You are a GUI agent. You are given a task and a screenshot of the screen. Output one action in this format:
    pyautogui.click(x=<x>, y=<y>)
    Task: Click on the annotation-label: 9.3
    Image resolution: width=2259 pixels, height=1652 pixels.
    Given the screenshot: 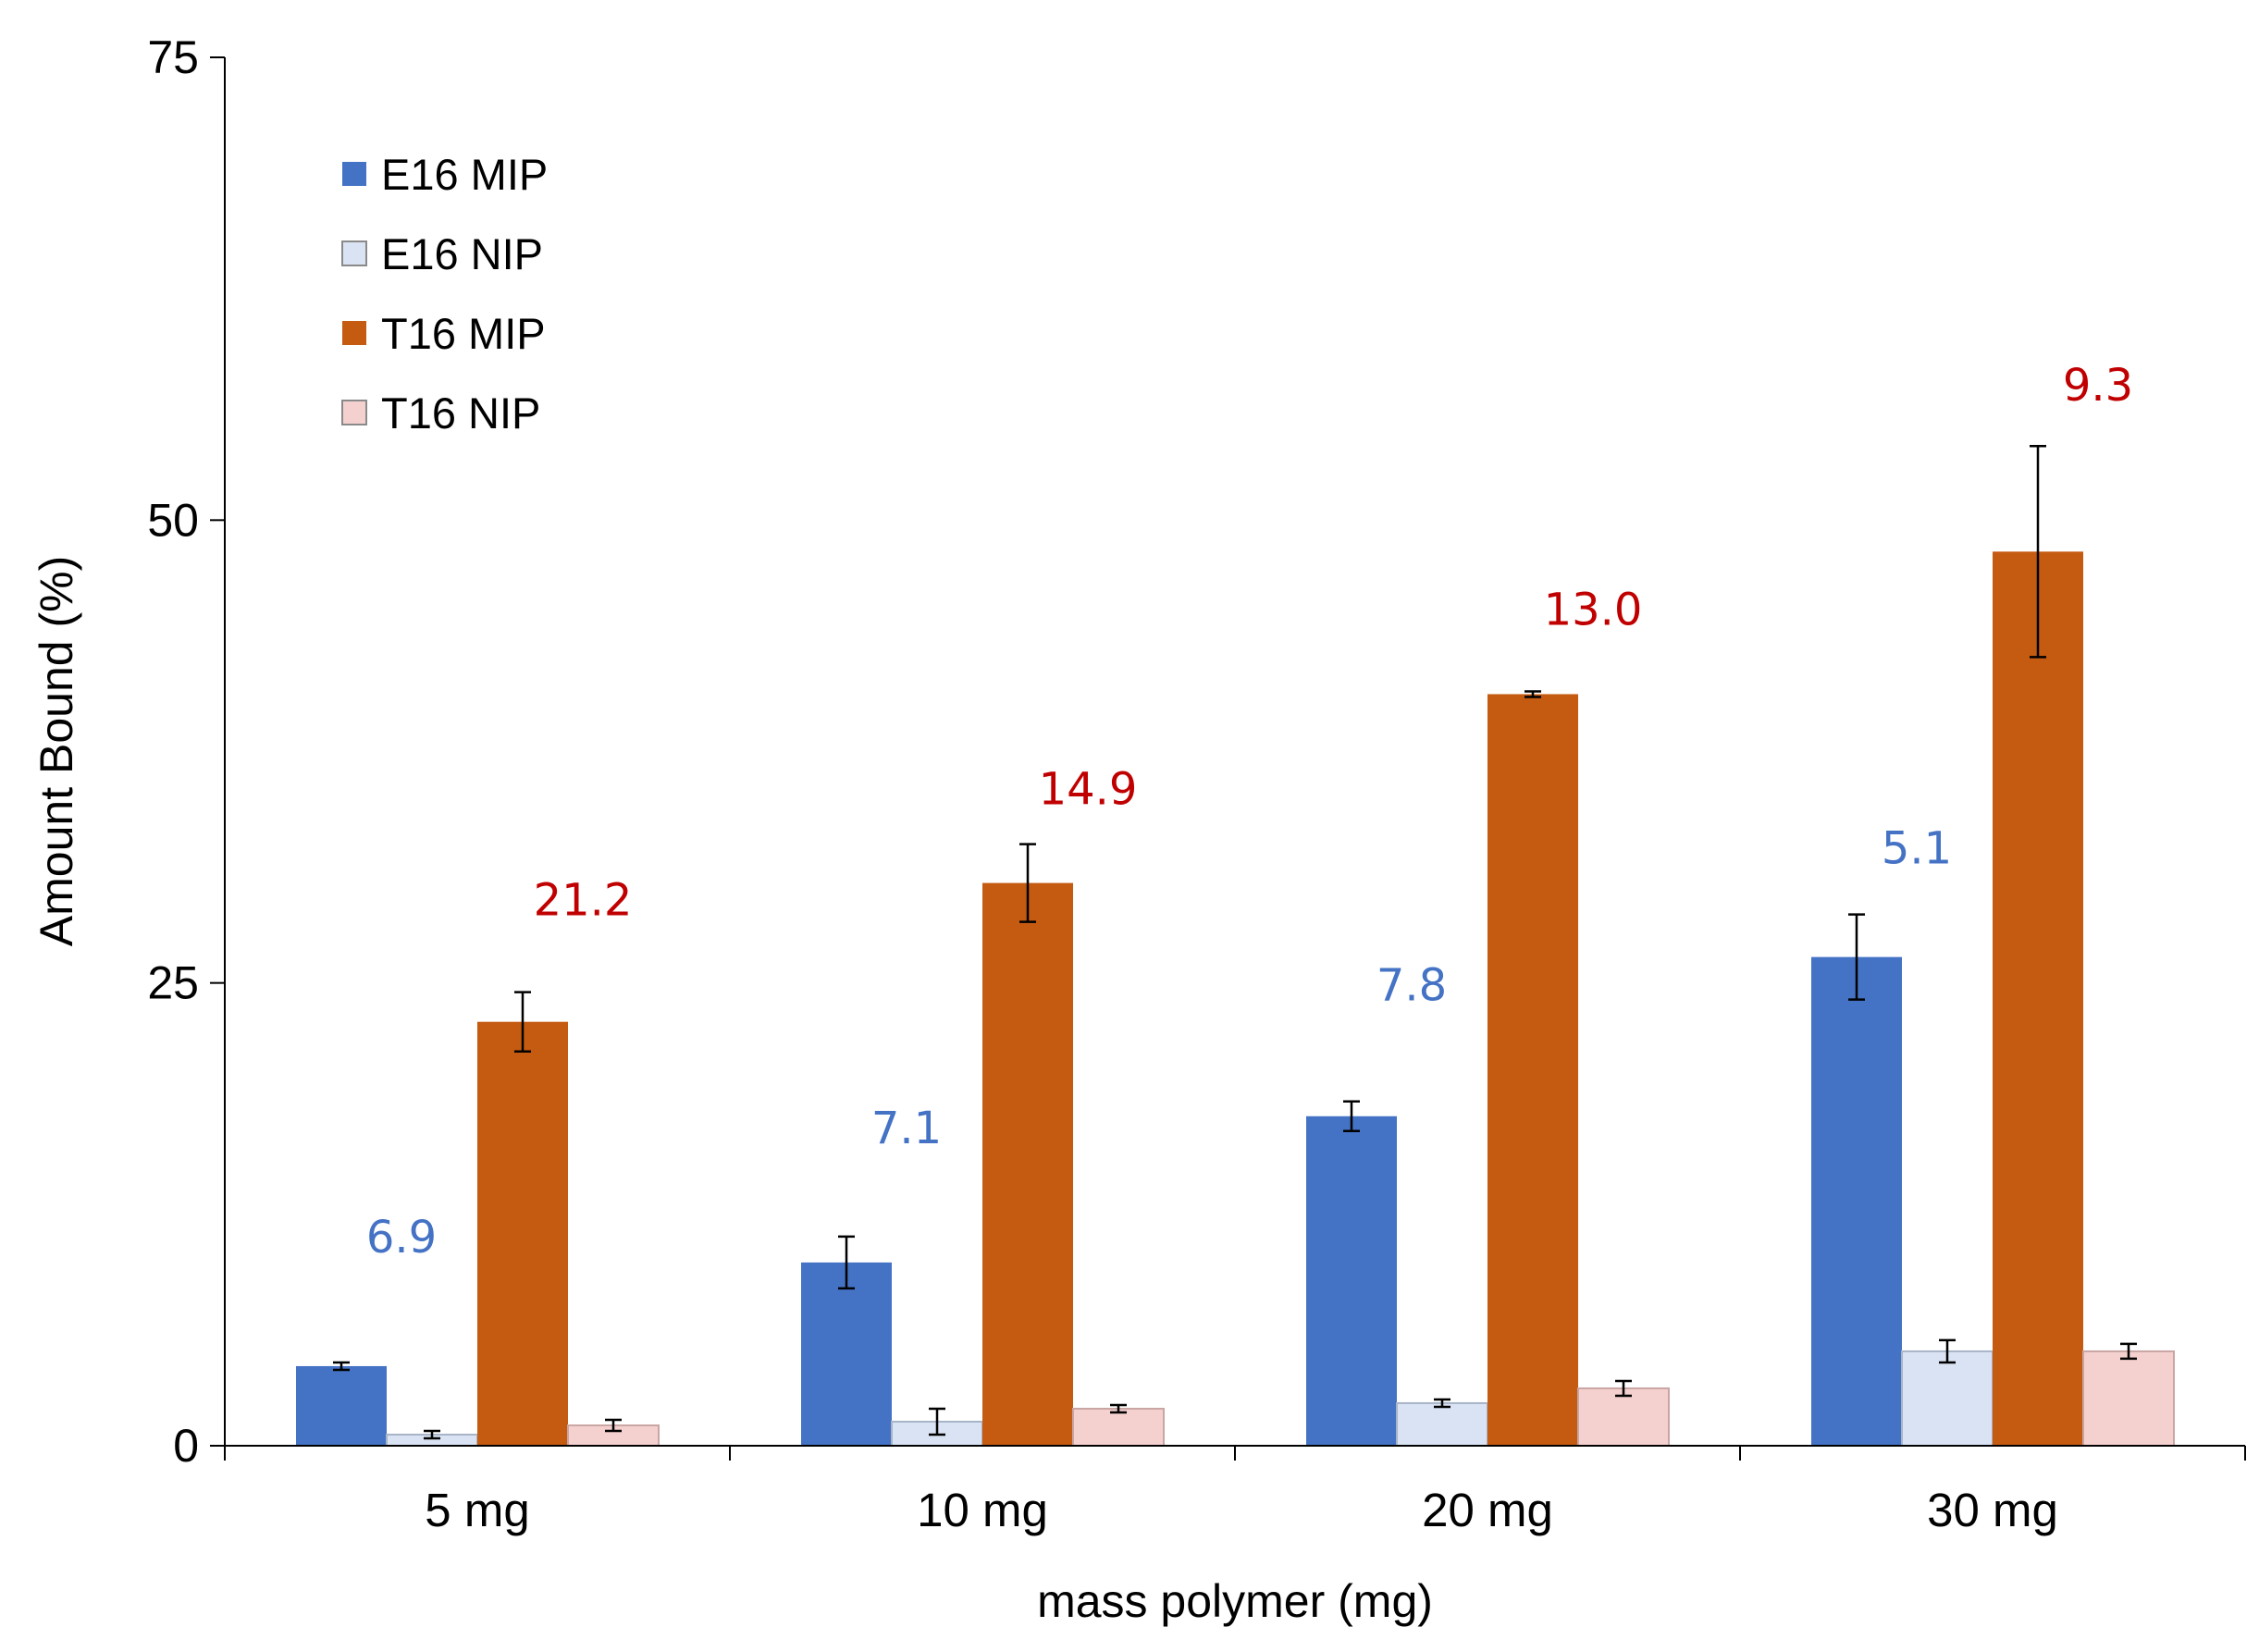 What is the action you would take?
    pyautogui.click(x=2098, y=386)
    